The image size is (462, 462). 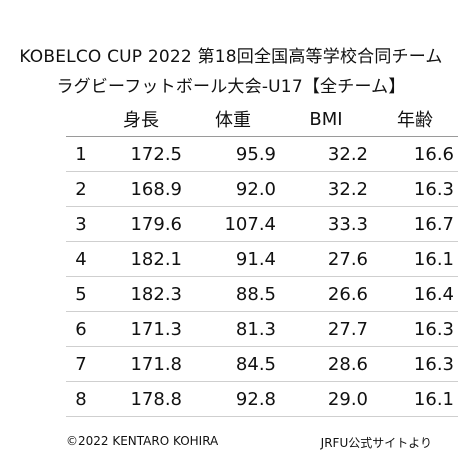 I want to click on height-cell: 171.3, so click(x=141, y=329).